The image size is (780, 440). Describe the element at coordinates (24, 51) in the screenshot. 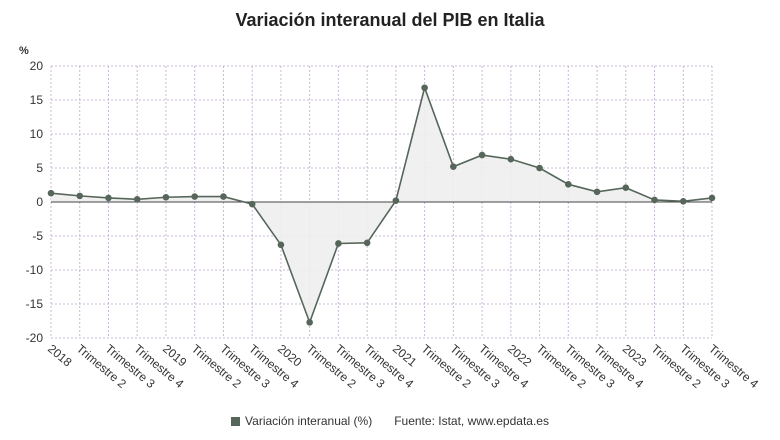

I see `y-axis-unit-label: %` at that location.